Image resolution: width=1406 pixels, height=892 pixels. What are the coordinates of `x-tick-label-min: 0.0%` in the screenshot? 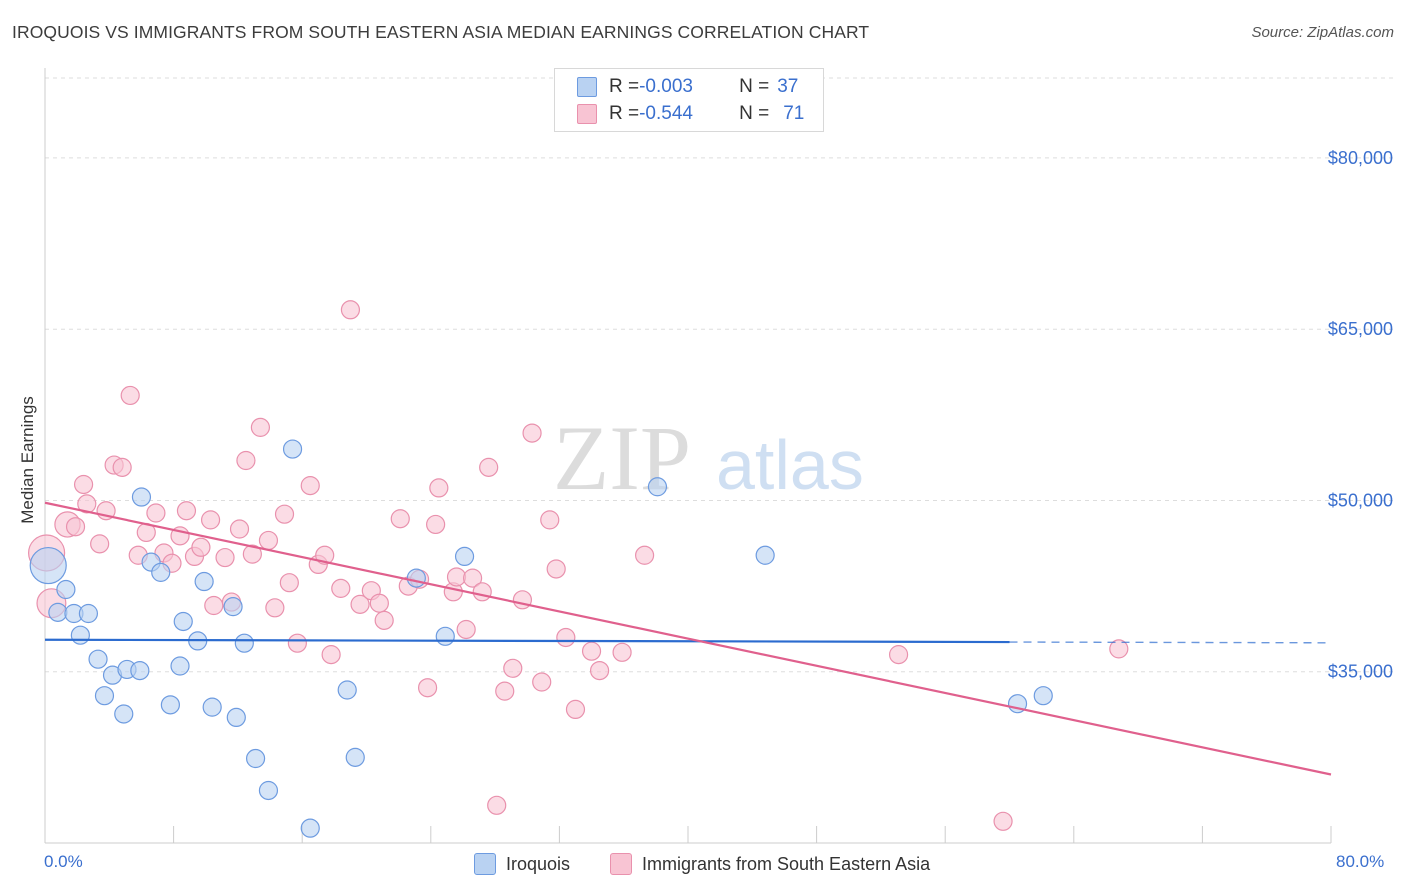 It's located at (63, 861).